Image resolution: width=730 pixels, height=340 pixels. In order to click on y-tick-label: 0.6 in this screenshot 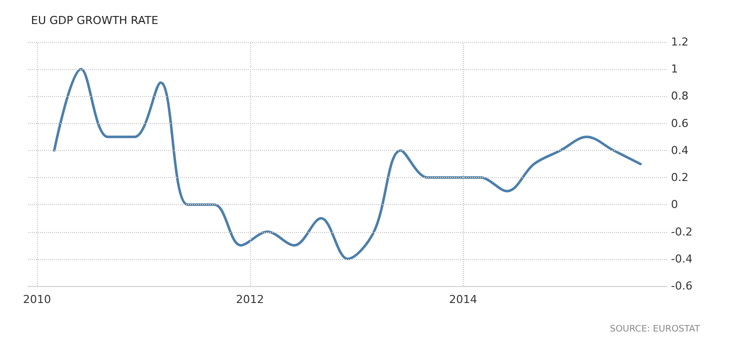, I will do `click(679, 123)`.